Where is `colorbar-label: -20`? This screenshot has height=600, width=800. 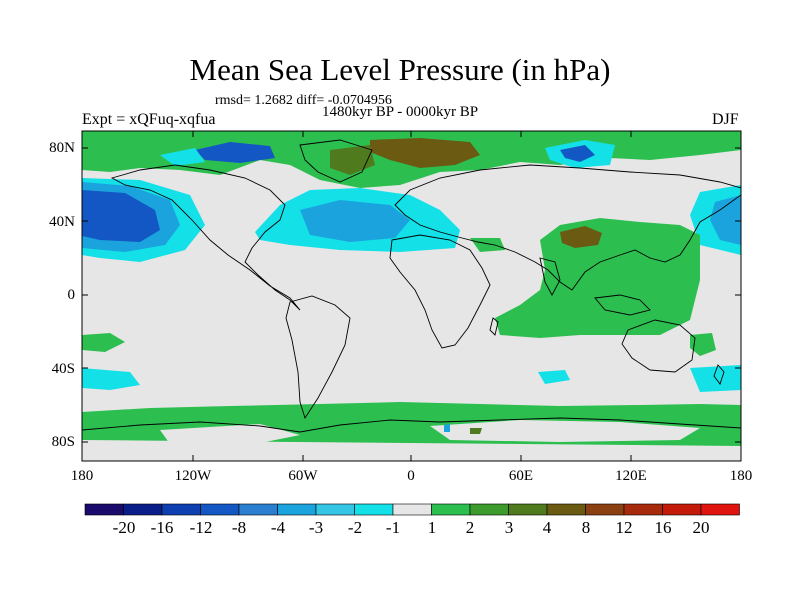
colorbar-label: -20 is located at coordinates (124, 528).